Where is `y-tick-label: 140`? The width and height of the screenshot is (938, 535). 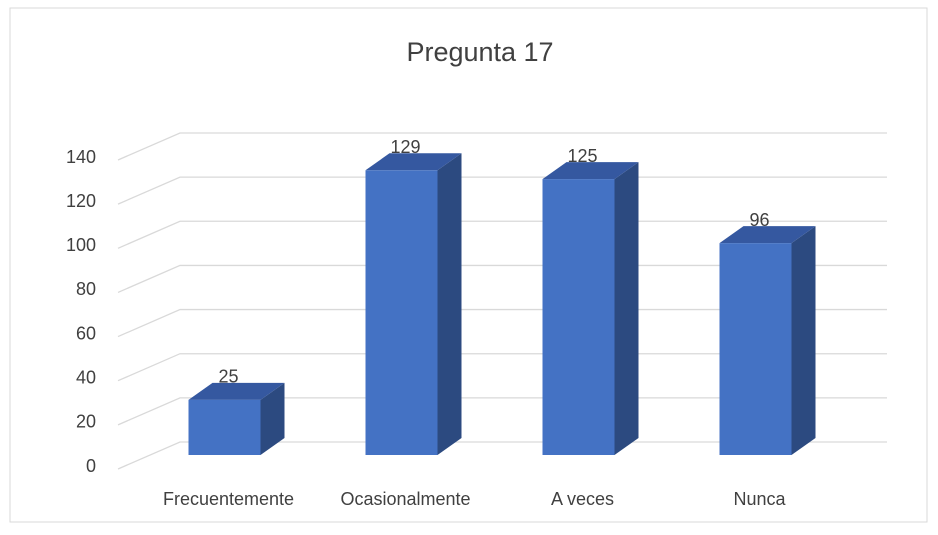
y-tick-label: 140 is located at coordinates (81, 157).